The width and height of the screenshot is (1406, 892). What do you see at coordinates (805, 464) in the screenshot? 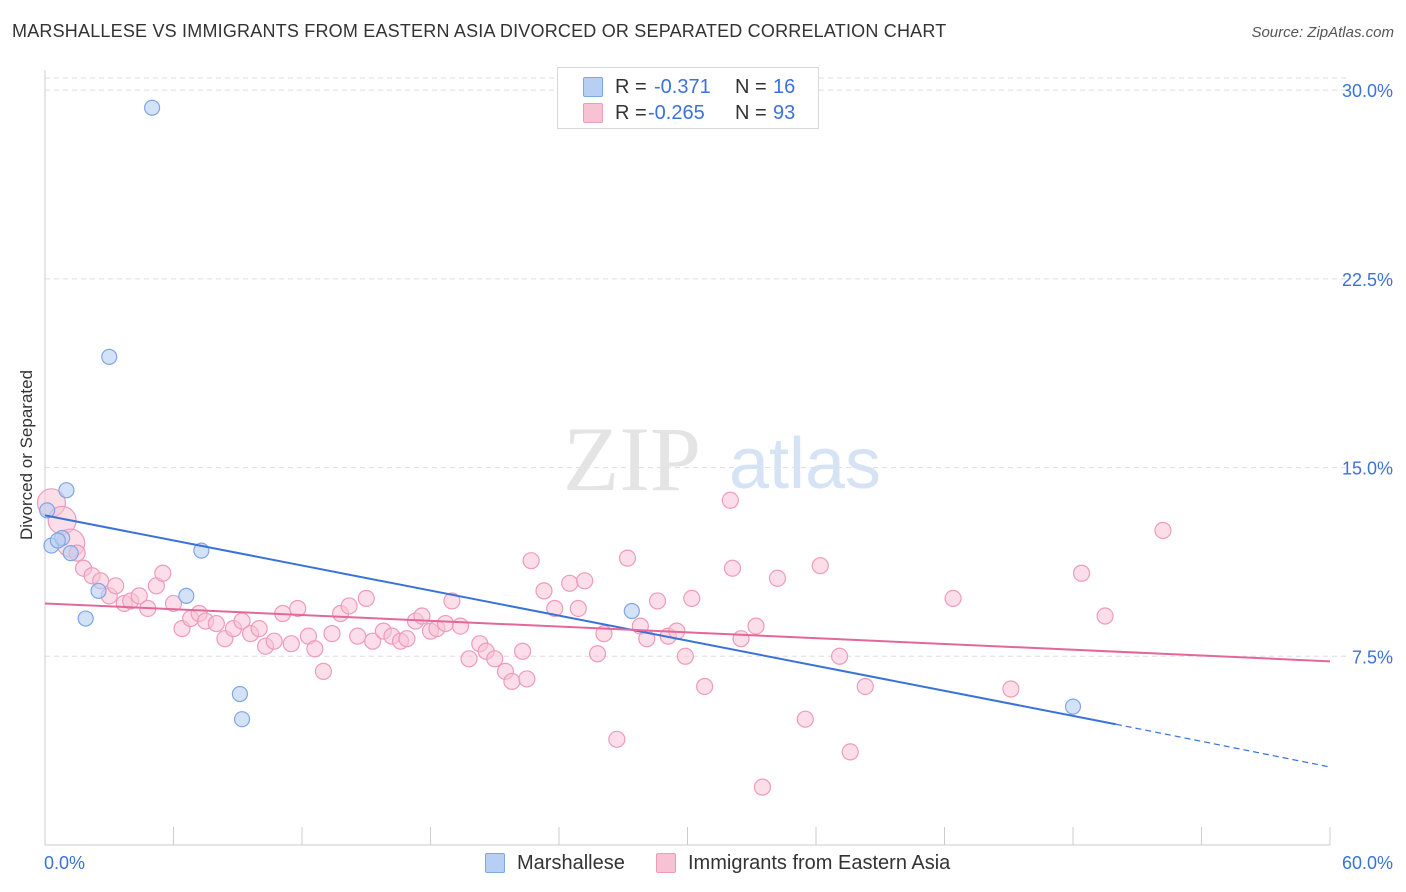
I see `watermark-atlas: atlas` at bounding box center [805, 464].